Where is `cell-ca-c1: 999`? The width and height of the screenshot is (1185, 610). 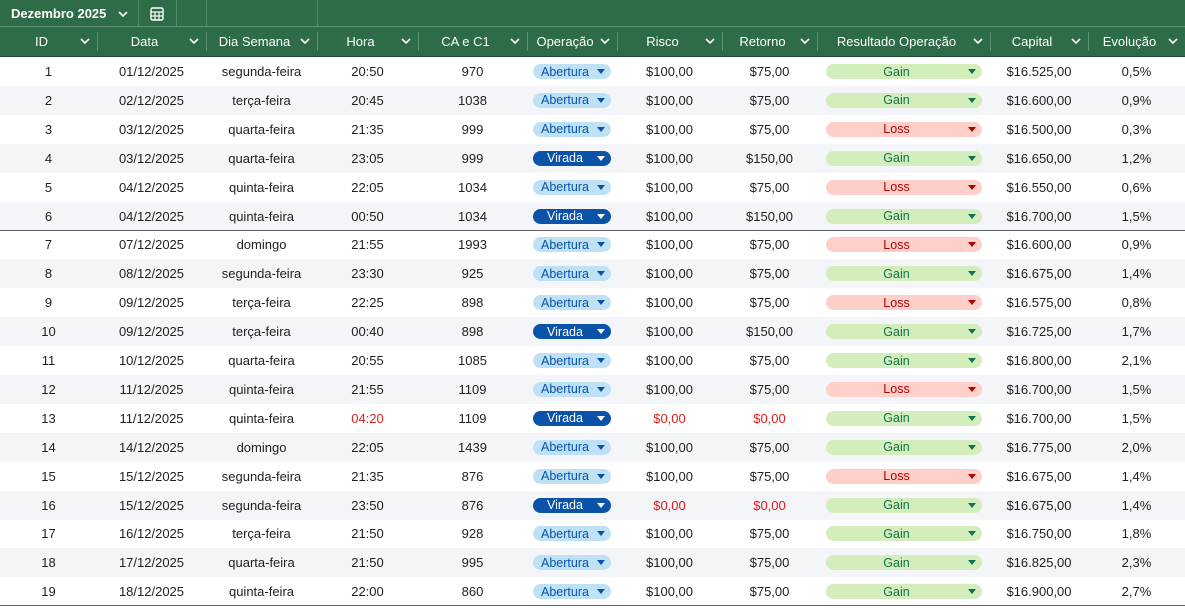 cell-ca-c1: 999 is located at coordinates (472, 158).